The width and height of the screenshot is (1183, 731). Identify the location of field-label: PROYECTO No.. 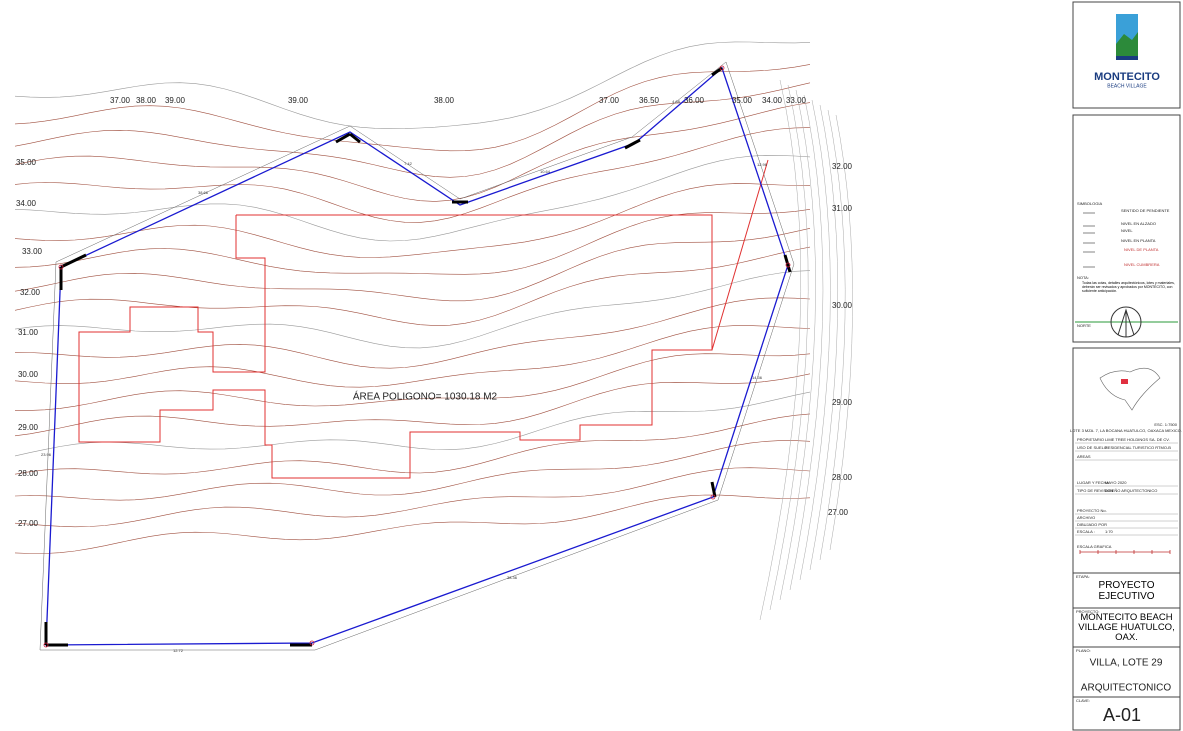
(1092, 510).